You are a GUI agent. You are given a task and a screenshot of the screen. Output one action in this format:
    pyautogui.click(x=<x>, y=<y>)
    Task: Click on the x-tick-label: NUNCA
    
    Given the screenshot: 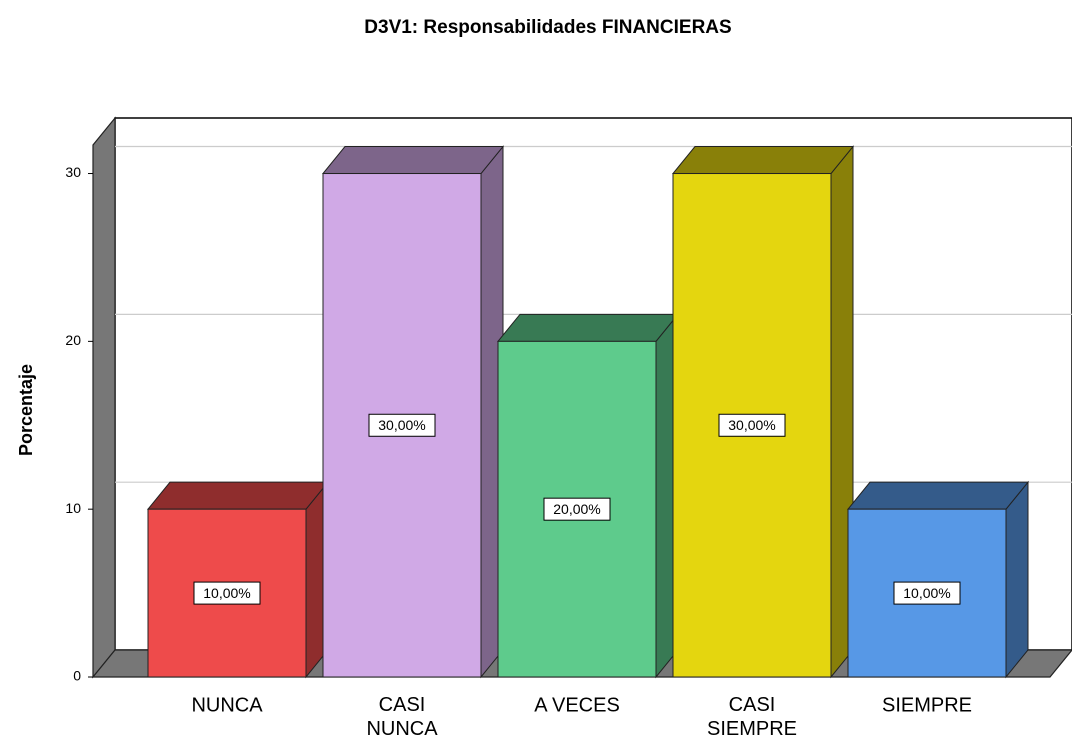 What is the action you would take?
    pyautogui.click(x=227, y=705)
    